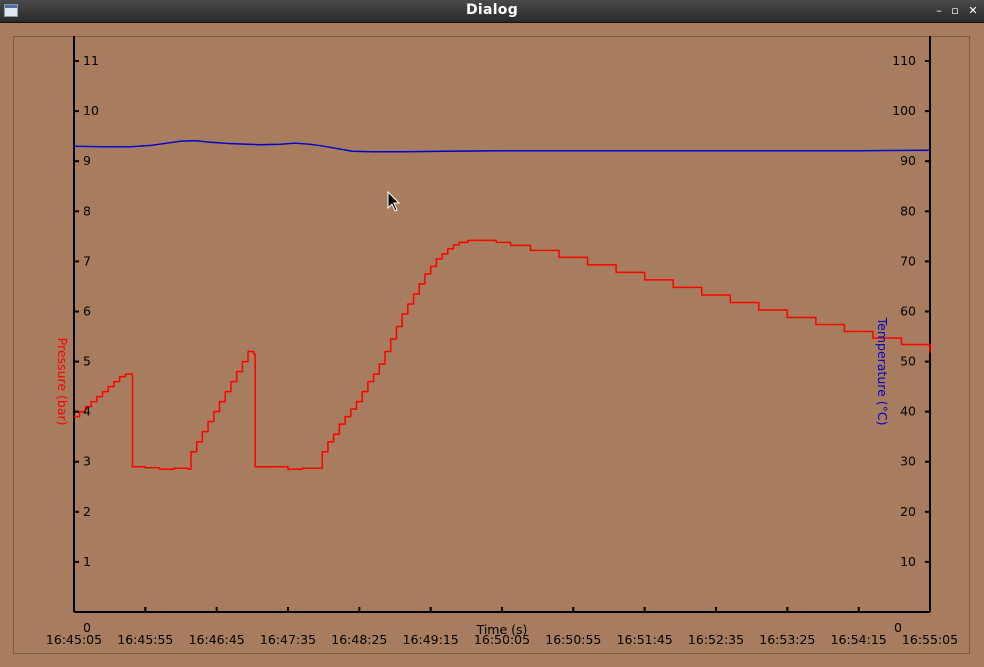 The width and height of the screenshot is (984, 667). What do you see at coordinates (502, 639) in the screenshot?
I see `x-tick-label: 16:50:05` at bounding box center [502, 639].